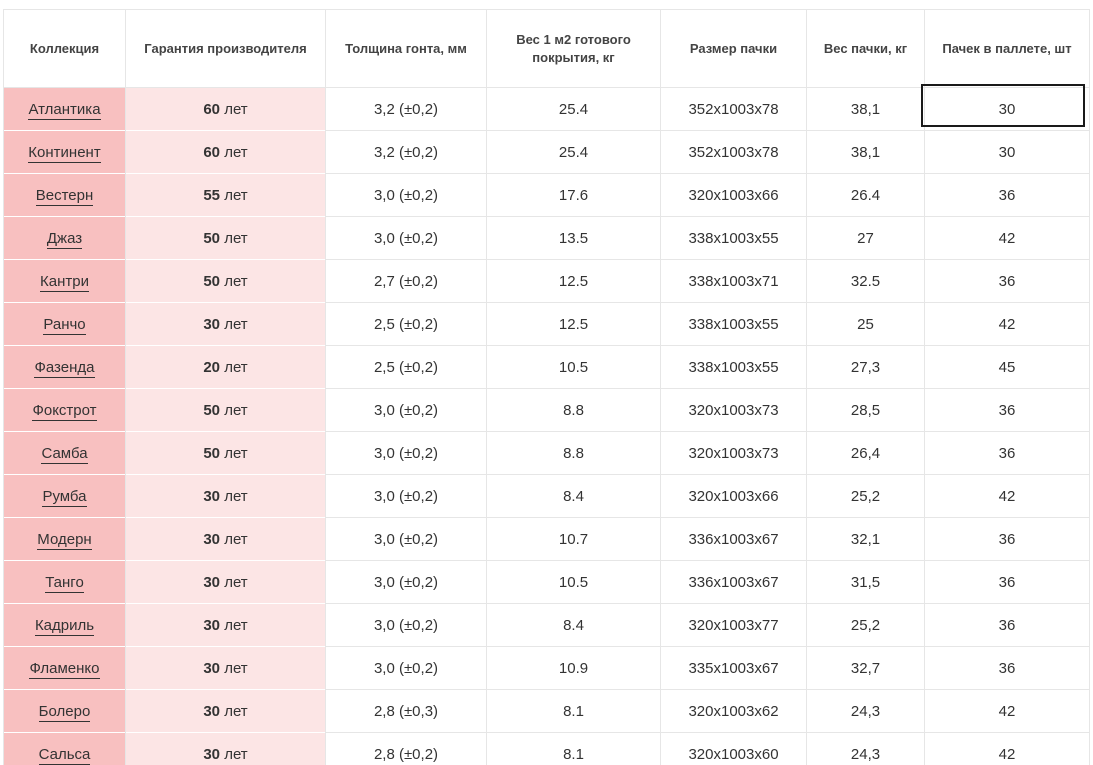 This screenshot has width=1093, height=765. I want to click on warranty-years: 55, so click(212, 195).